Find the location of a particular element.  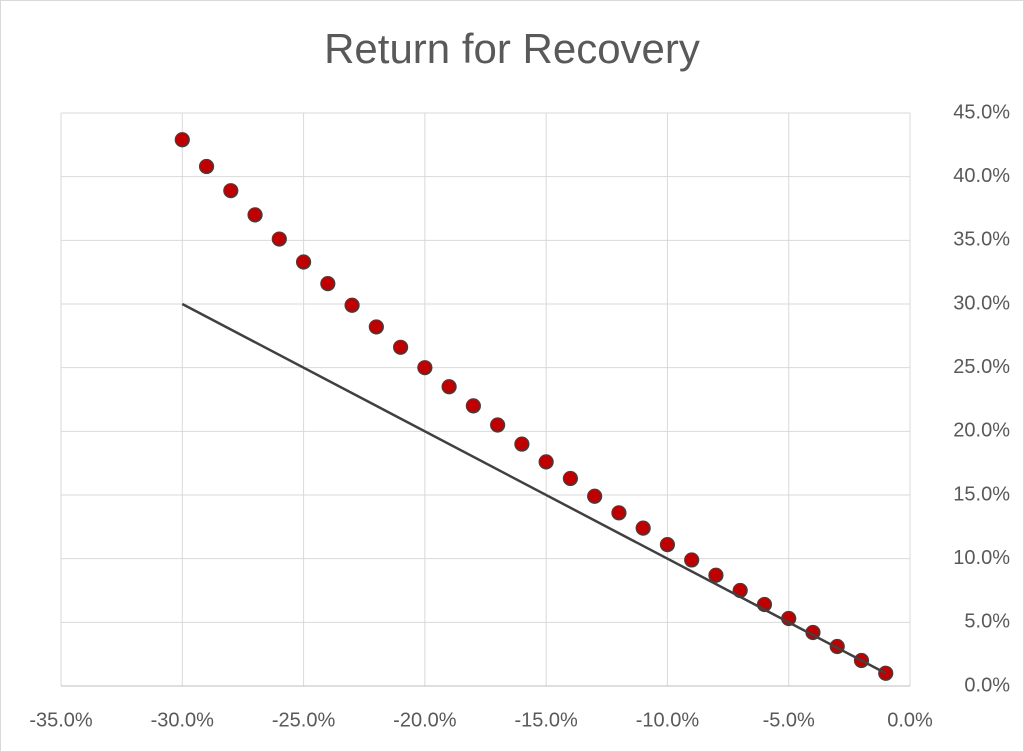

x-tick-label: -25.0% is located at coordinates (304, 720).